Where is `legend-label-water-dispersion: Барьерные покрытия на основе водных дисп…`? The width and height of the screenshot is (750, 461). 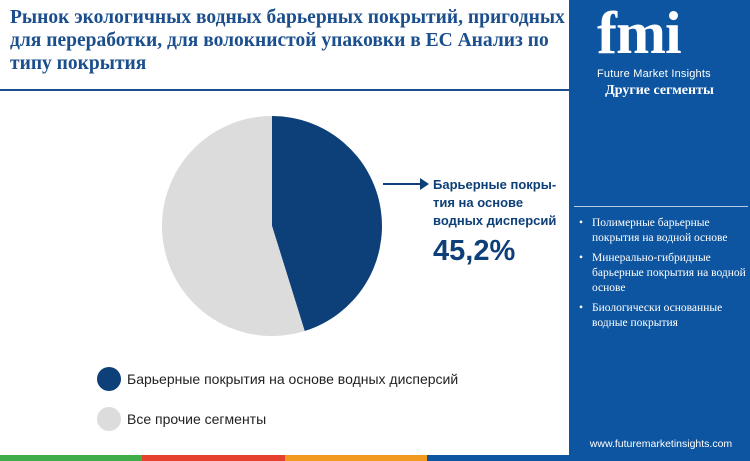
legend-label-water-dispersion: Барьерные покрытия на основе водных дисп… is located at coordinates (293, 379).